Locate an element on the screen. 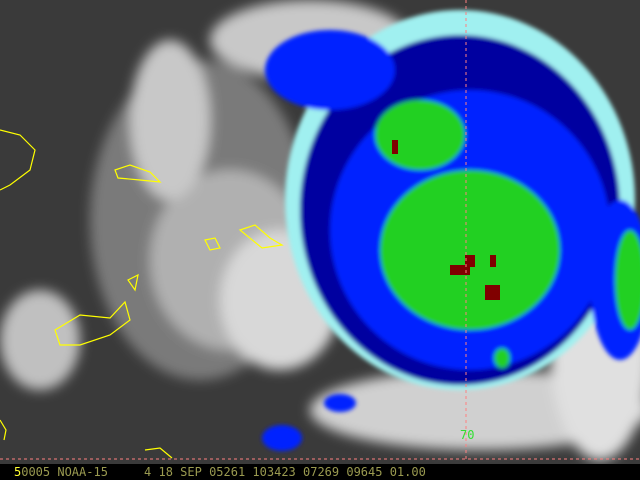 The height and width of the screenshot is (480, 640). grid-label: 70 is located at coordinates (467, 435).